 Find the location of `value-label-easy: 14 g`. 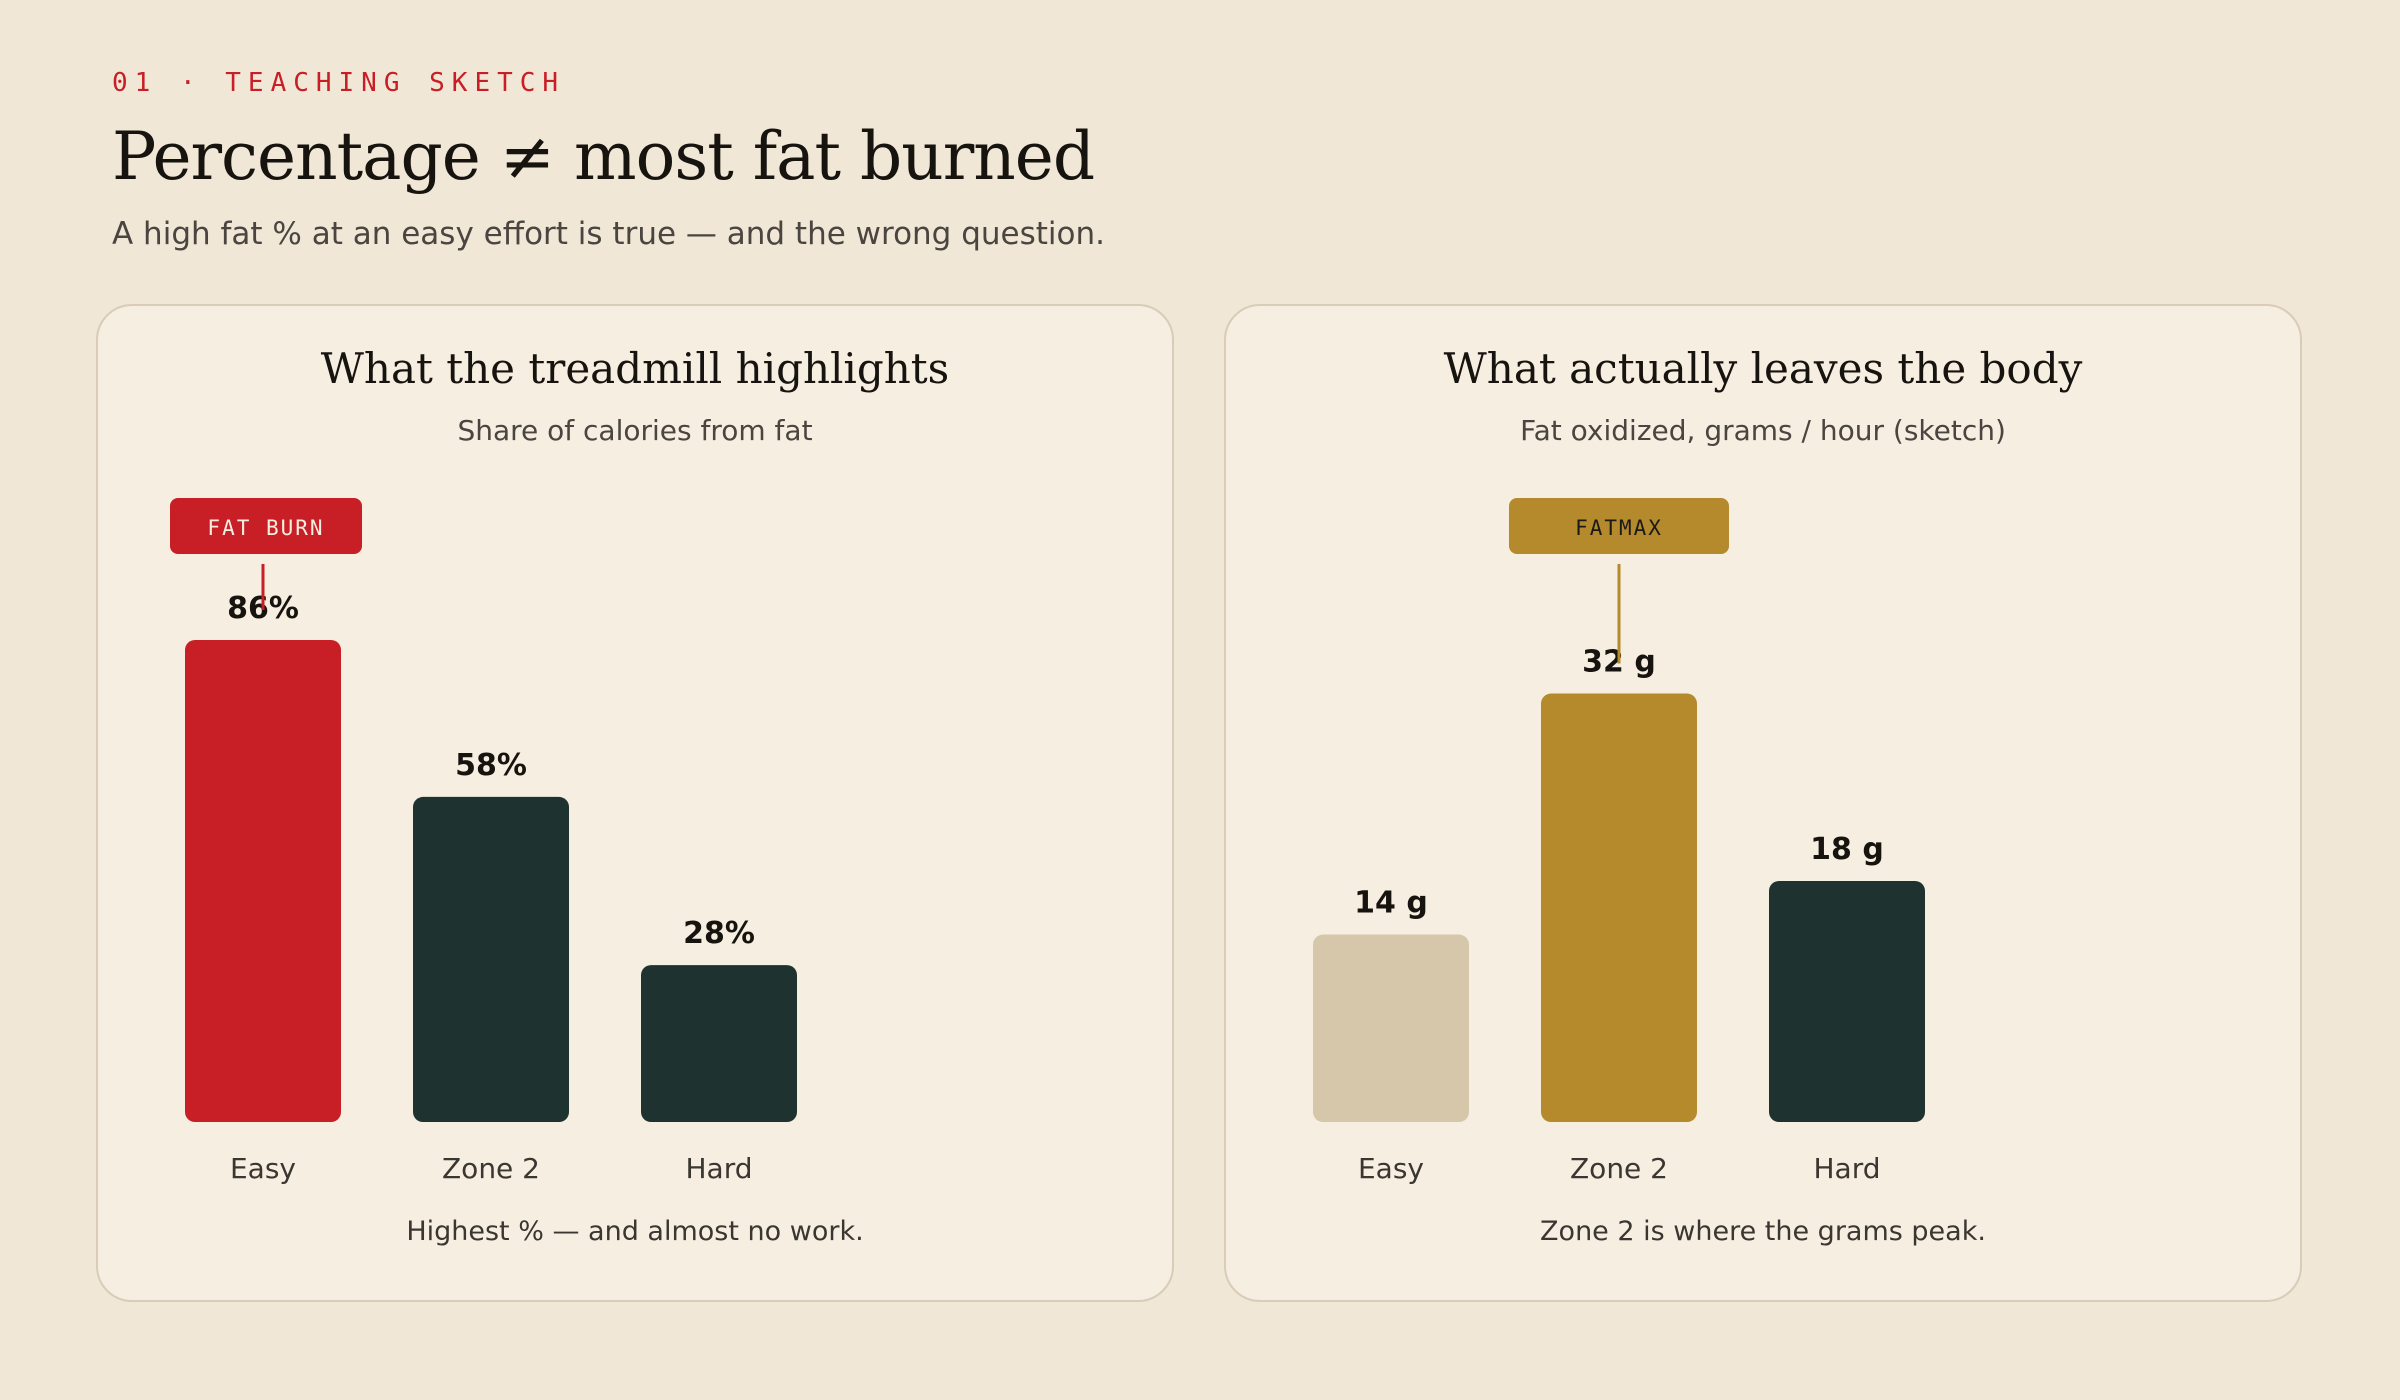

value-label-easy: 14 g is located at coordinates (1391, 903).